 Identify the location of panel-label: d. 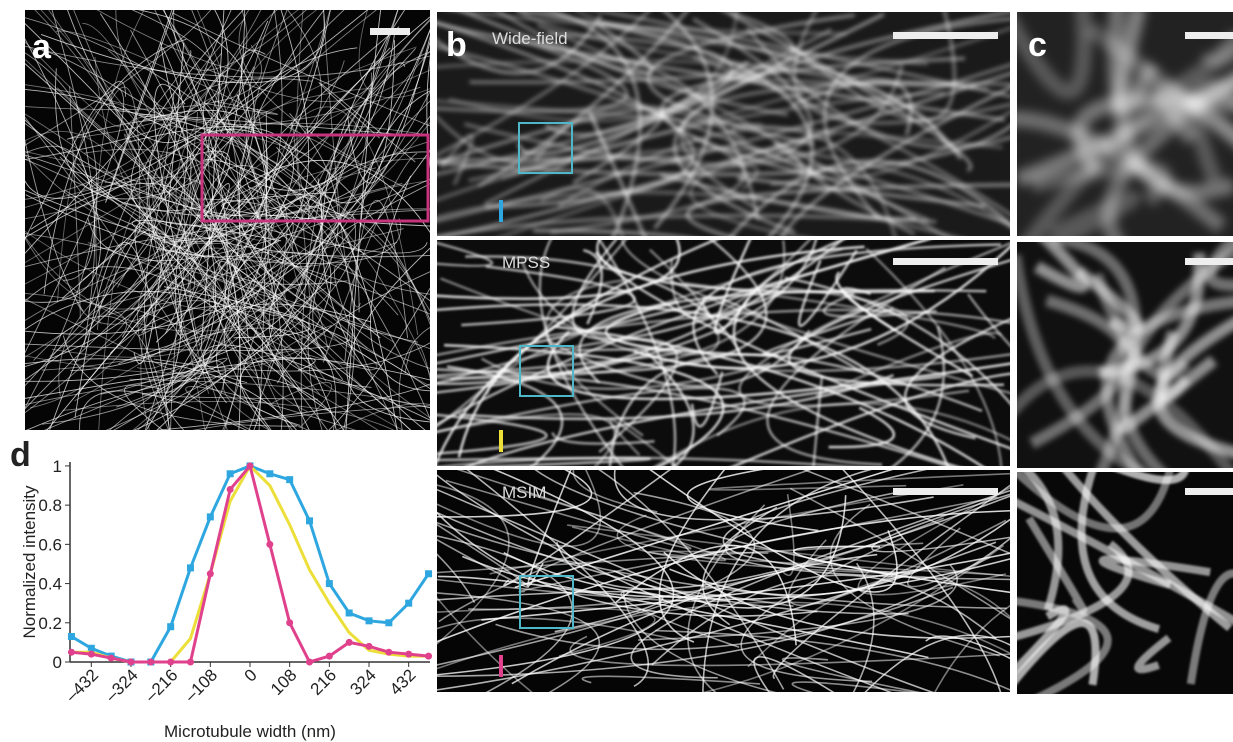
(20, 455).